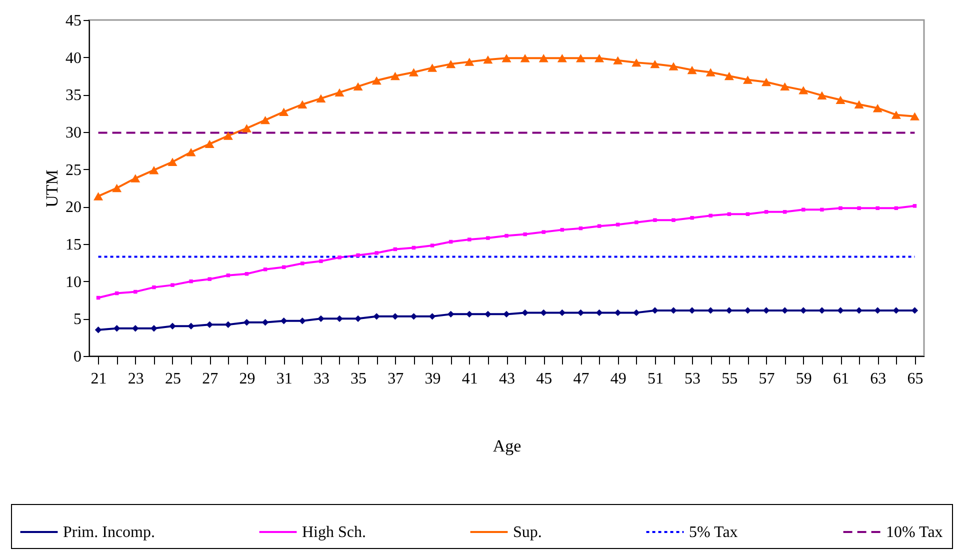 The image size is (964, 555). What do you see at coordinates (74, 21) in the screenshot?
I see `y-tick-label: 45` at bounding box center [74, 21].